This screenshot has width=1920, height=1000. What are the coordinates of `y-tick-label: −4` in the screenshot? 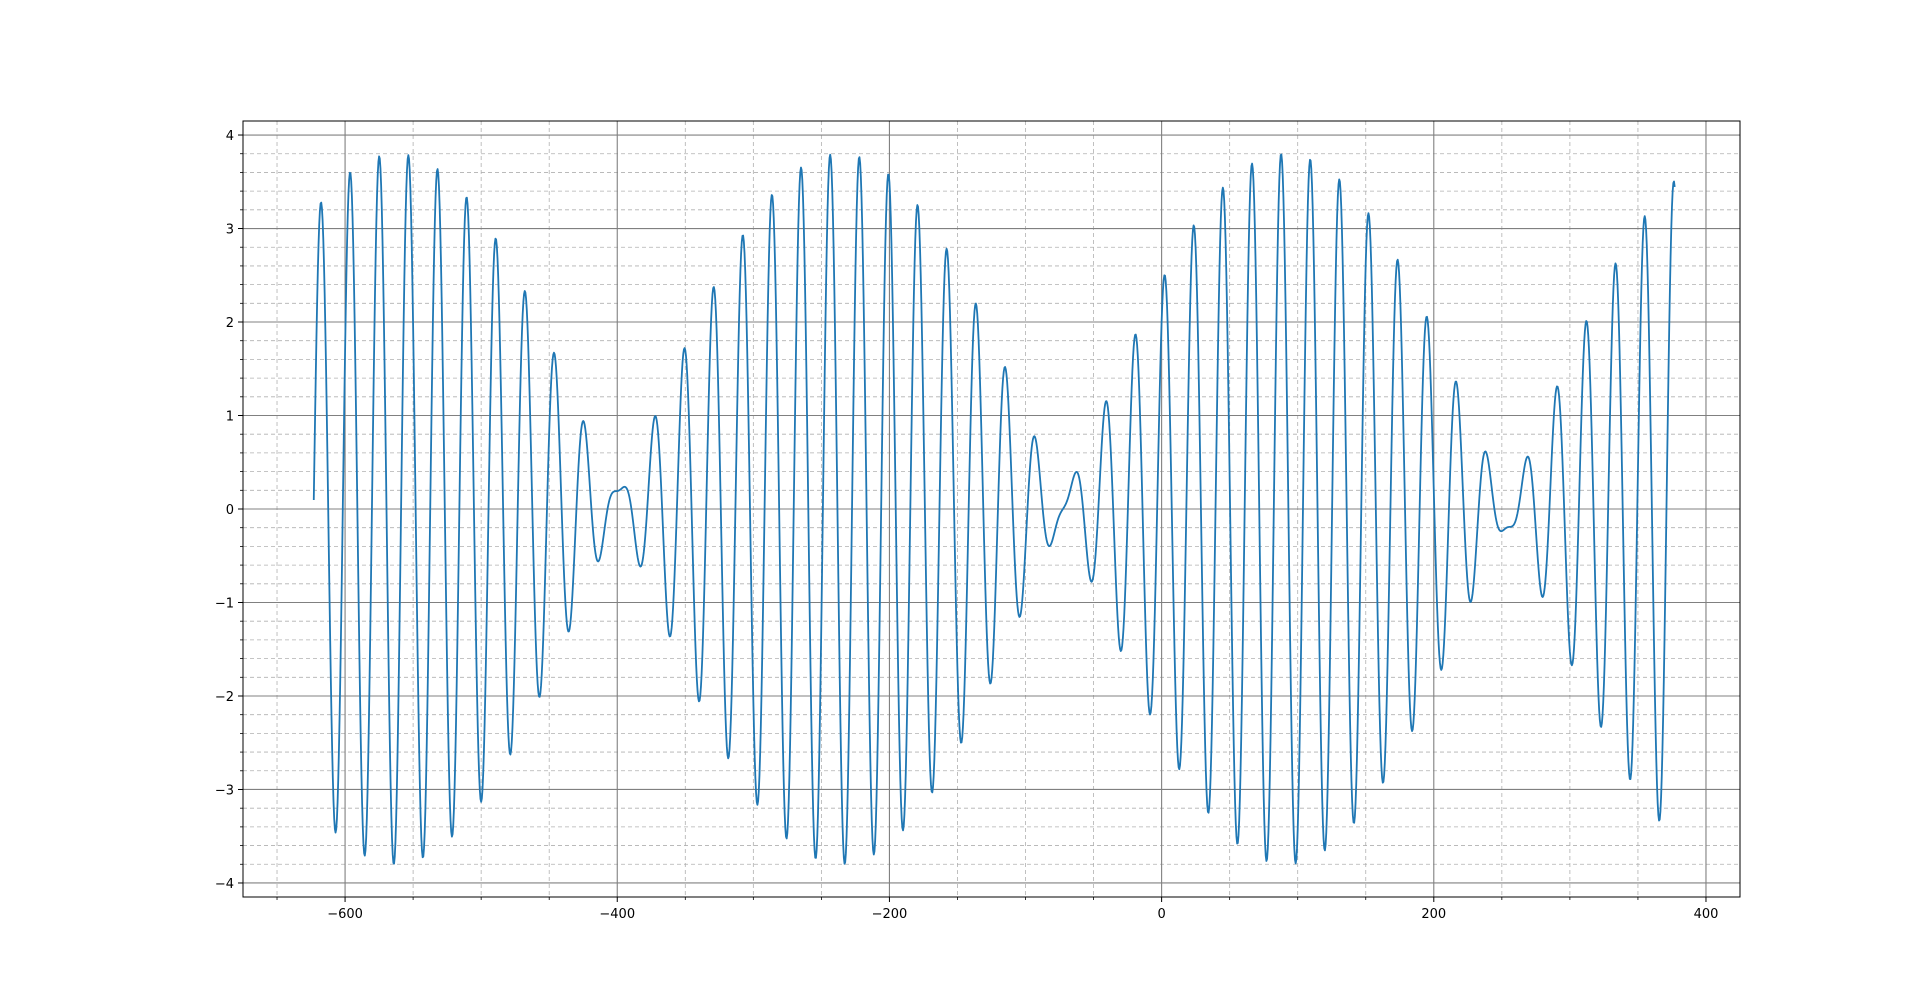 It's located at (224, 884).